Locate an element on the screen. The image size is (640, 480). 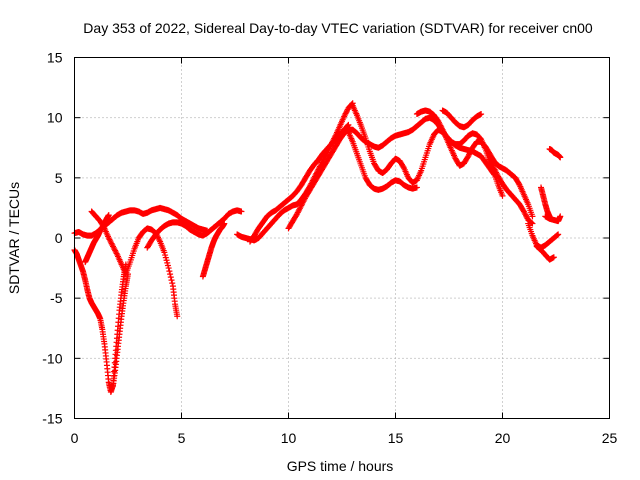
series-arc16 is located at coordinates (543, 235).